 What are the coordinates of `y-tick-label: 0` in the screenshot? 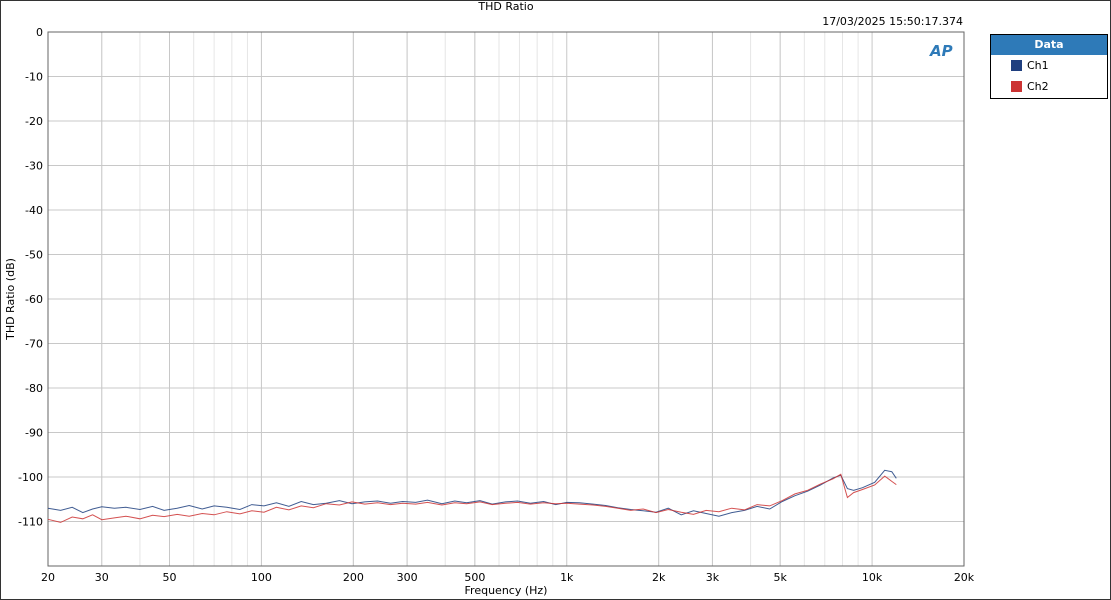 It's located at (39, 32).